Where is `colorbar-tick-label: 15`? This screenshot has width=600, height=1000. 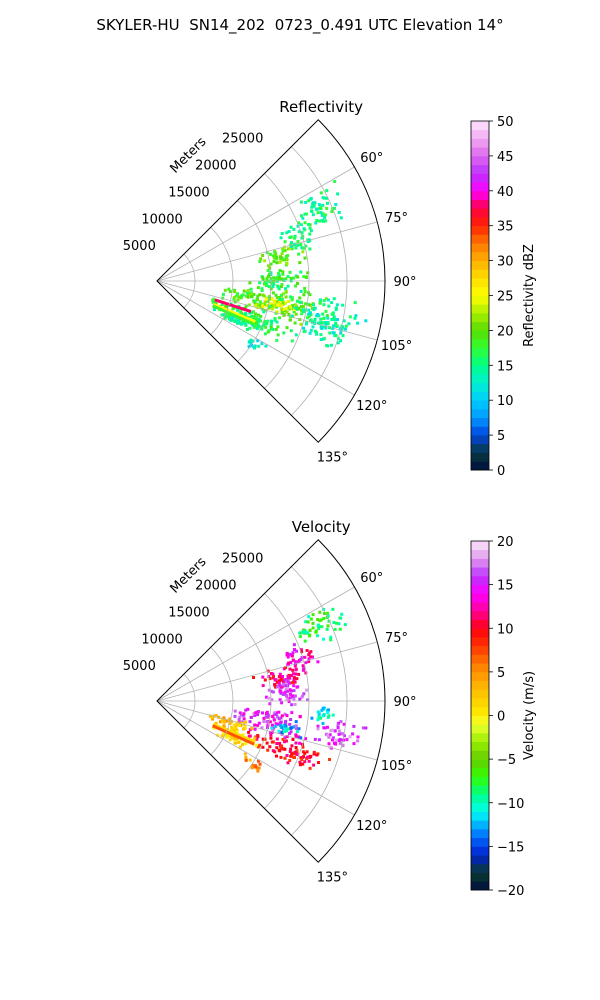 colorbar-tick-label: 15 is located at coordinates (505, 366).